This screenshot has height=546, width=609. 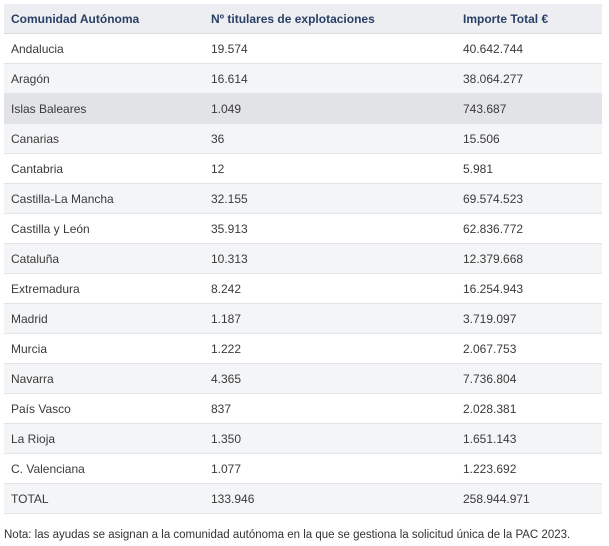 I want to click on header-titulares: Nº titulares de explotaciones, so click(x=330, y=19).